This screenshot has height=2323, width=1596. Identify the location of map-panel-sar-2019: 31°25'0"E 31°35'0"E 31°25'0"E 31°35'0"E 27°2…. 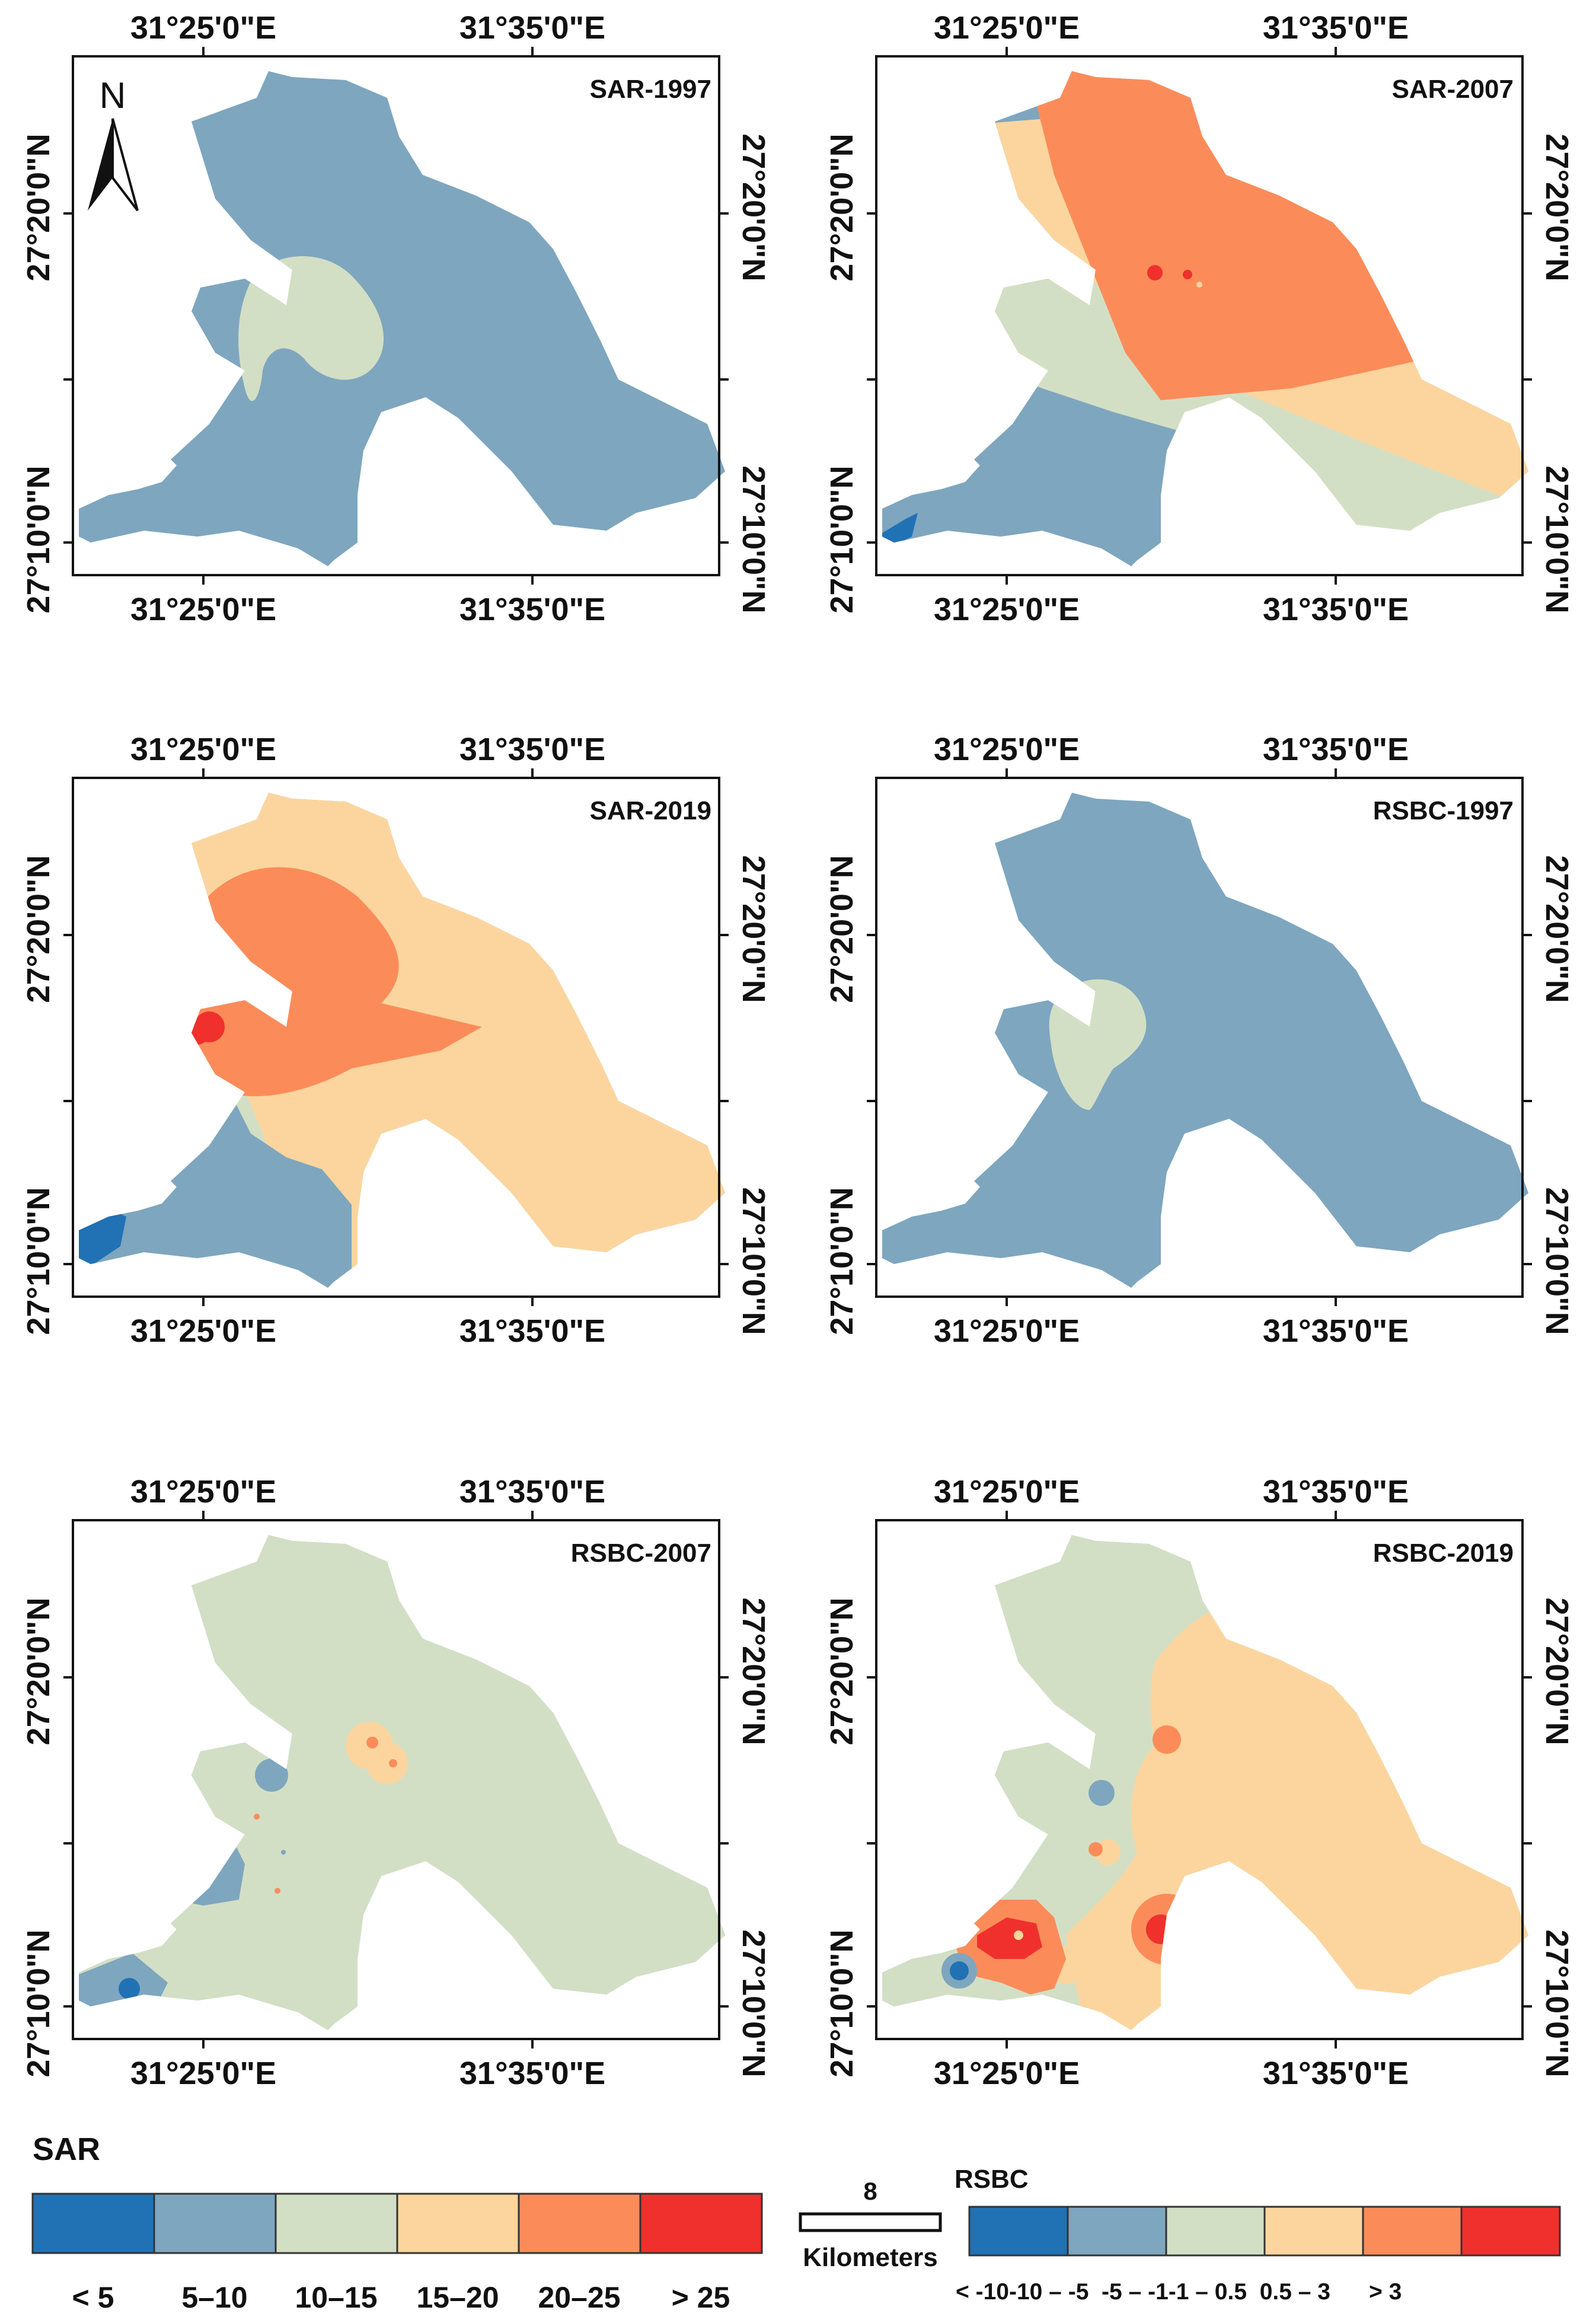
(396, 1040).